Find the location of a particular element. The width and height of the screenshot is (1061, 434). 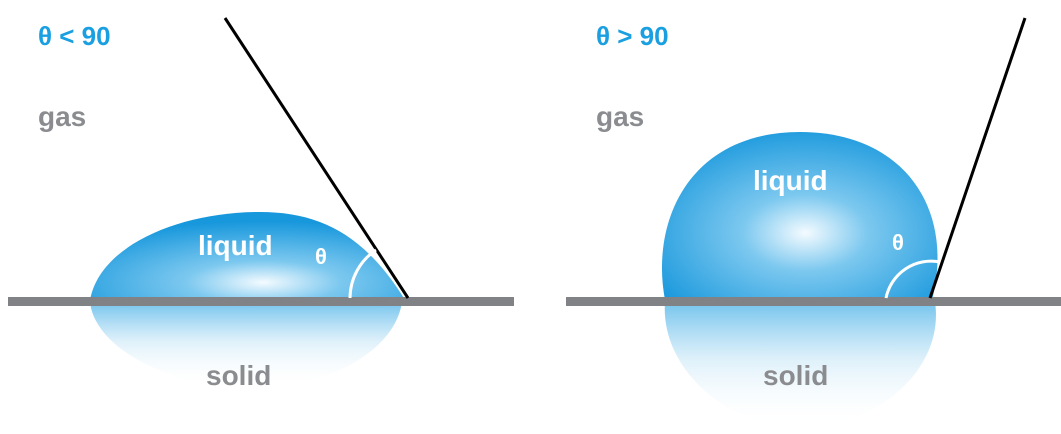

left-tangent-line is located at coordinates (316, 158).